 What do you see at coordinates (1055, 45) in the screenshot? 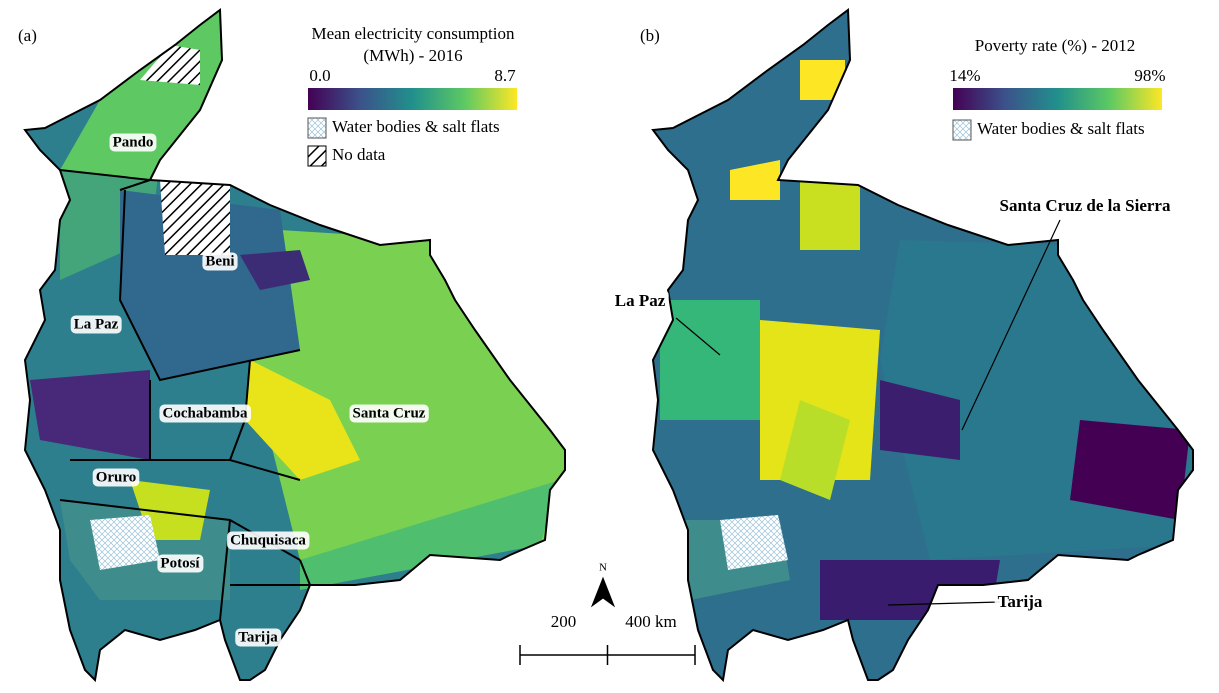
I see `legend-title: Poverty rate (%) - 2012` at bounding box center [1055, 45].